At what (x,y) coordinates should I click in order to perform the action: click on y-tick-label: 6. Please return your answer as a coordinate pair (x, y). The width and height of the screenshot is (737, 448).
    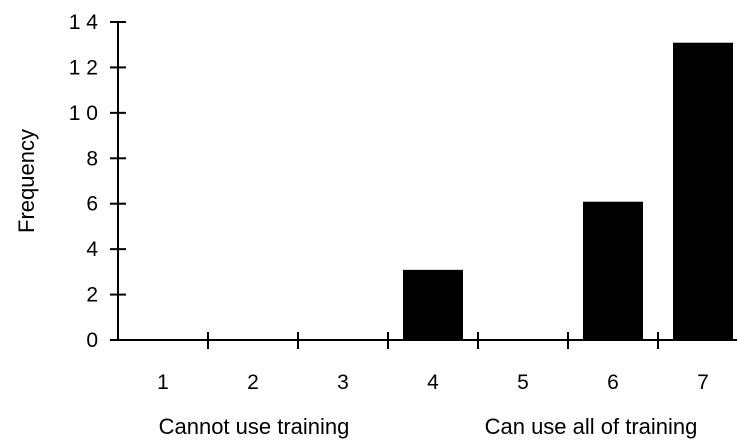
    Looking at the image, I should click on (92, 204).